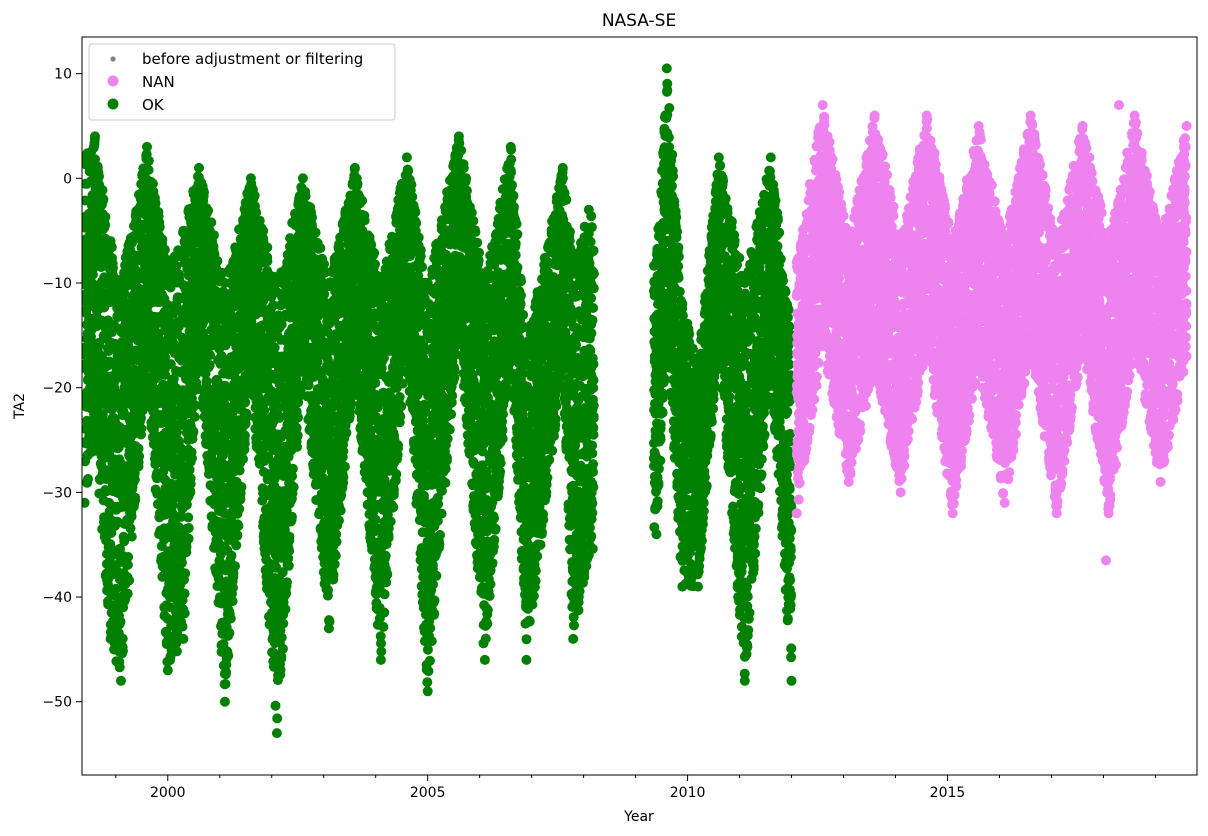 The height and width of the screenshot is (836, 1208). Describe the element at coordinates (639, 21) in the screenshot. I see `chart-title: NASA-SE` at that location.